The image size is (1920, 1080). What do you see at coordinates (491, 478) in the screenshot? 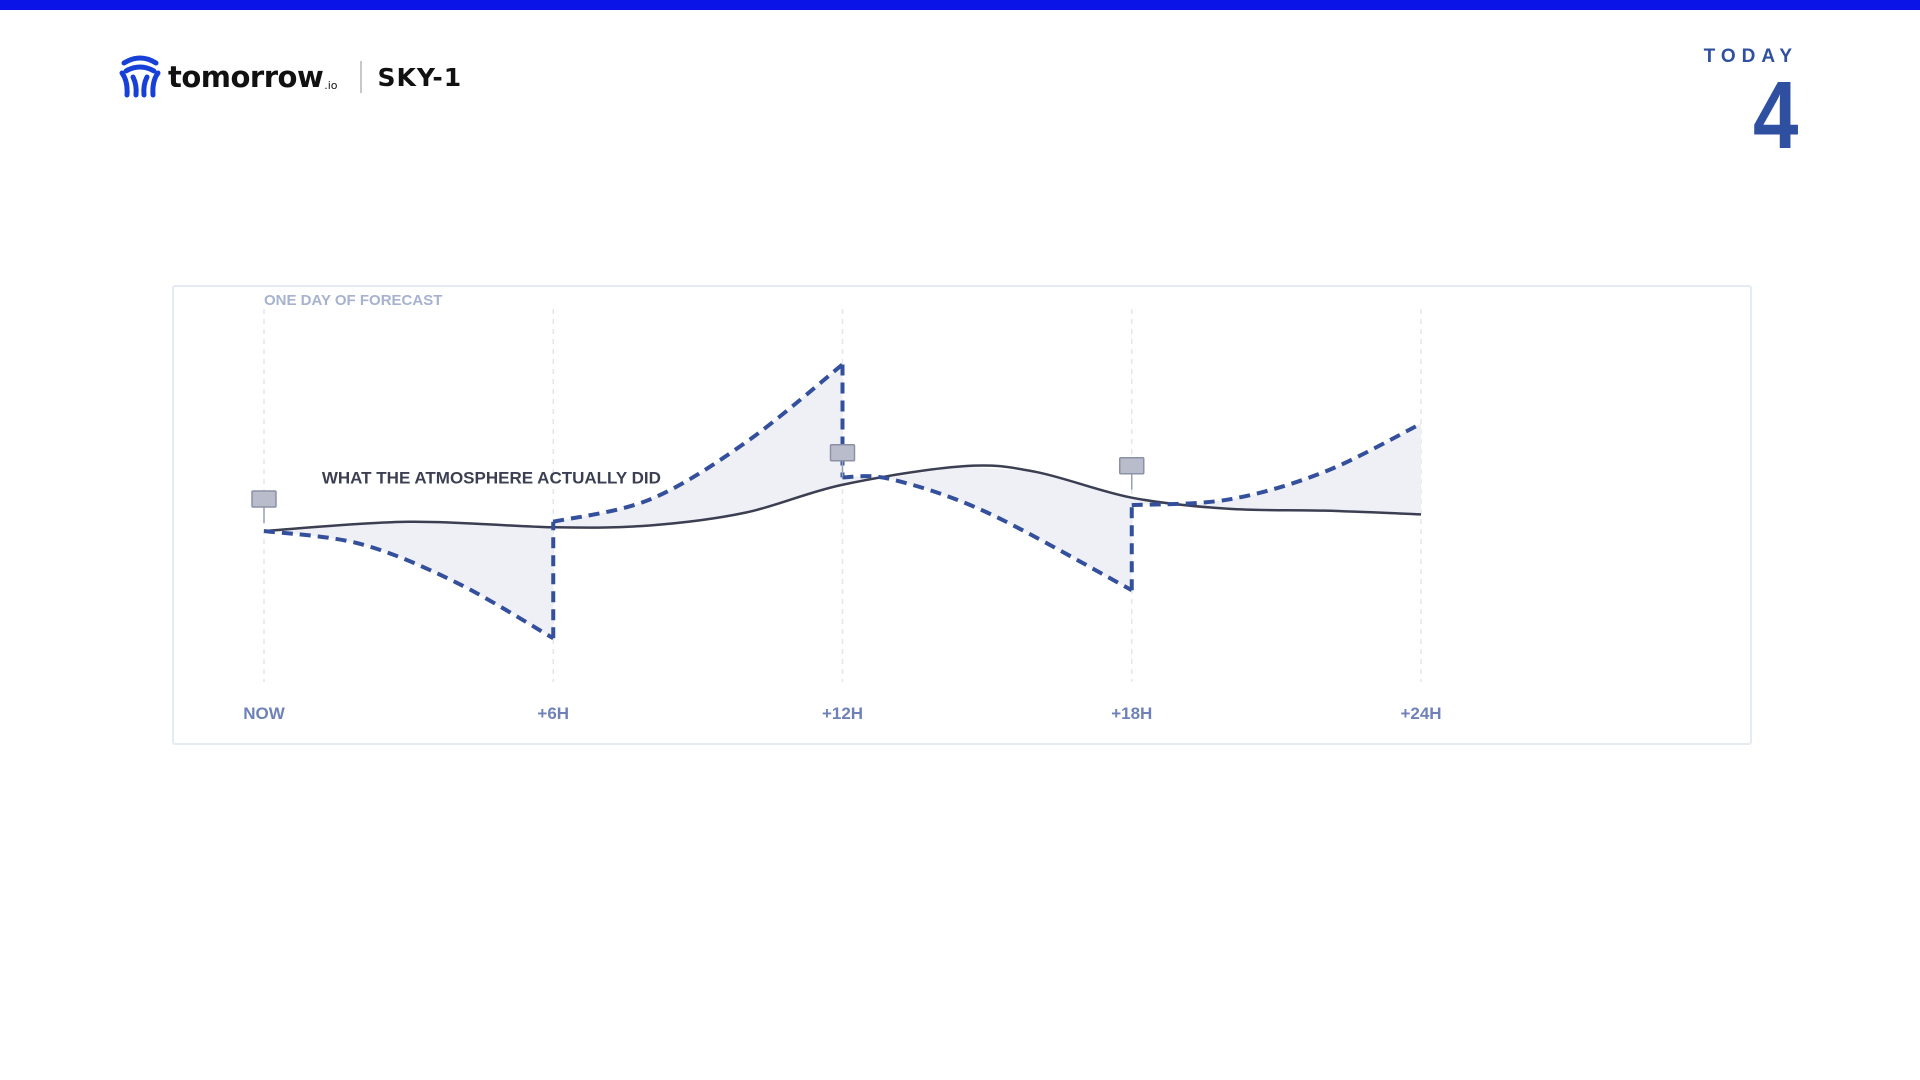
I see `annotation-label: WHAT THE ATMOSPHERE ACTUALLY DID` at bounding box center [491, 478].